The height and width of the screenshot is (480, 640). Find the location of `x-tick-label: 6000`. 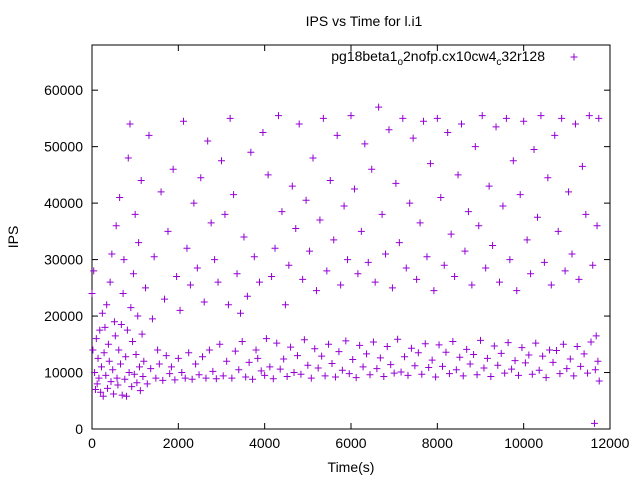

x-tick-label: 6000 is located at coordinates (350, 443).